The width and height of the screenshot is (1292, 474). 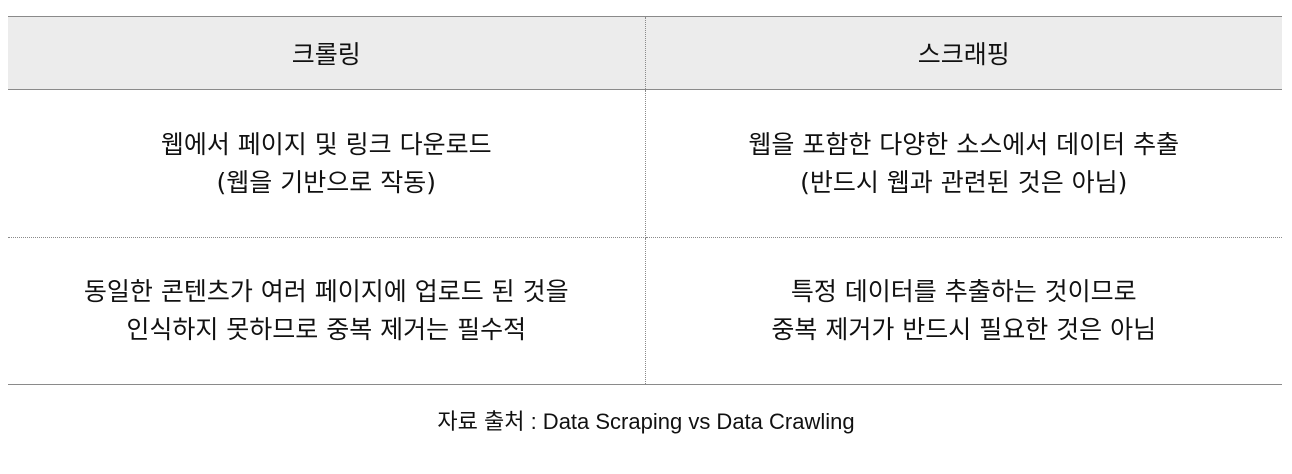 What do you see at coordinates (964, 329) in the screenshot?
I see `cell-text-line: 중복 제거가 반드시 필요한 것은 아님` at bounding box center [964, 329].